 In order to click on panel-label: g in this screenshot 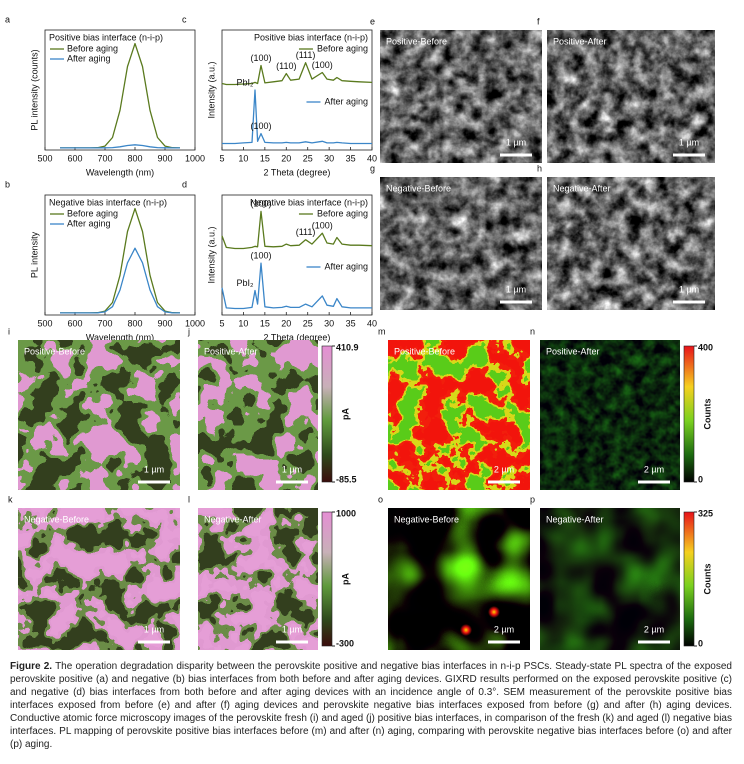, I will do `click(372, 168)`.